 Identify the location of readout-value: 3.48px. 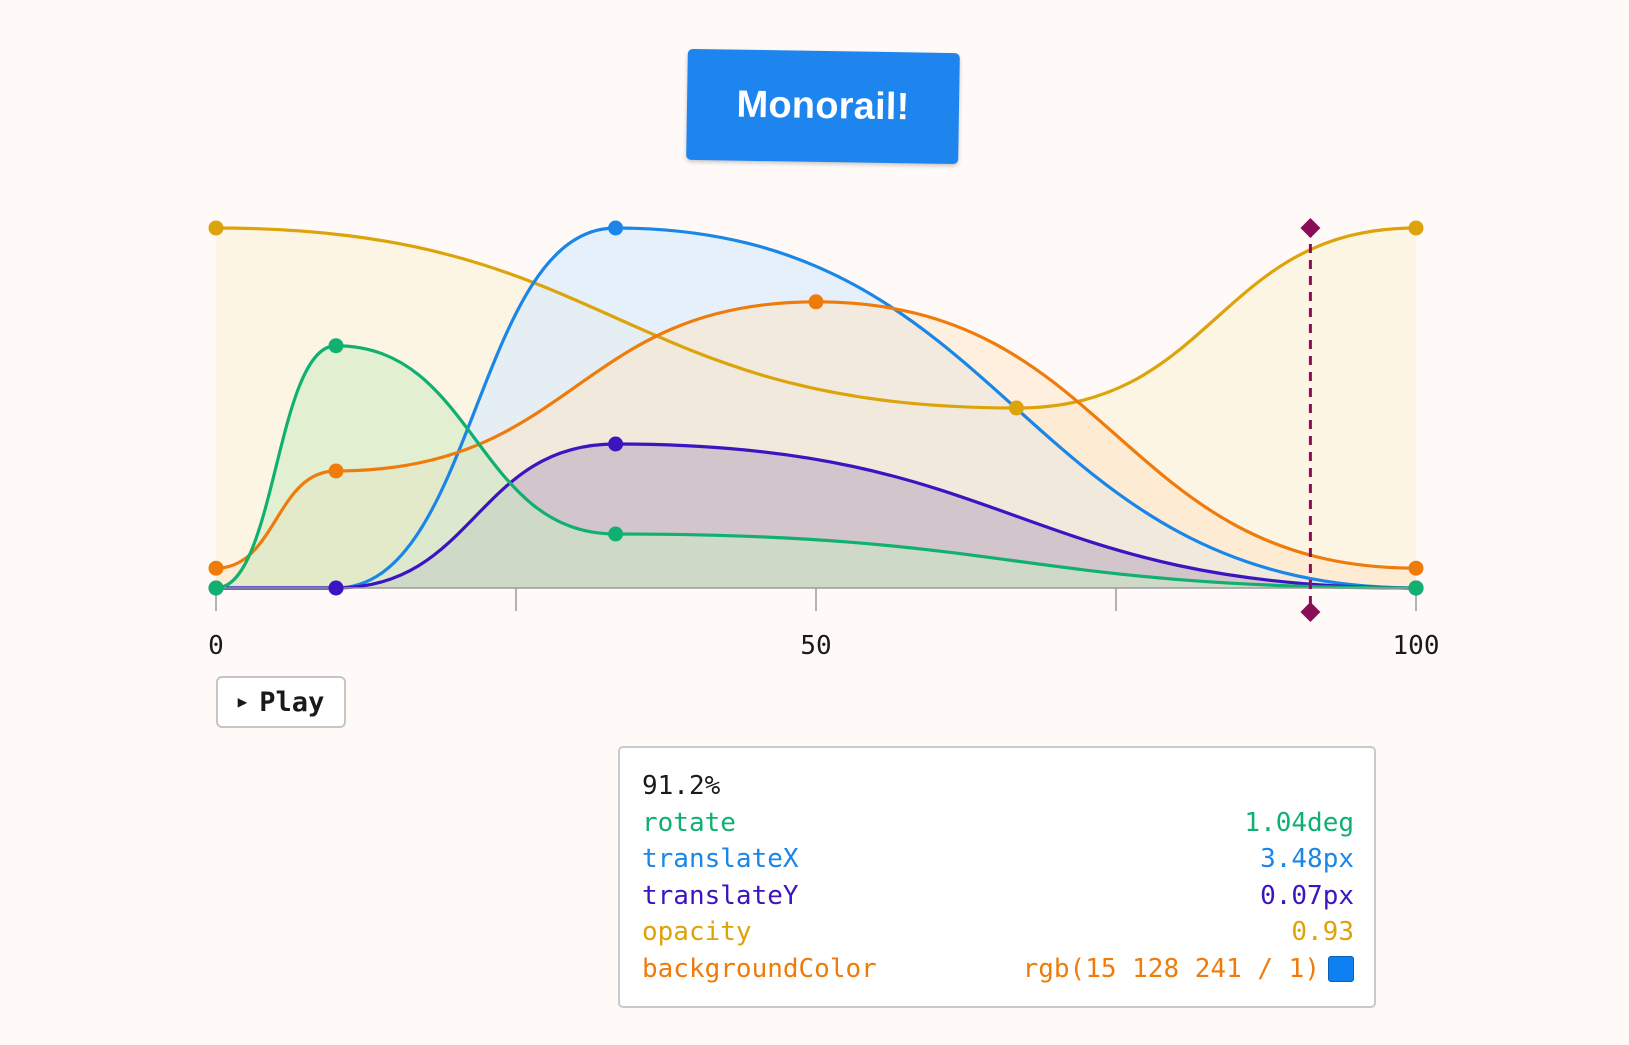
(1307, 859).